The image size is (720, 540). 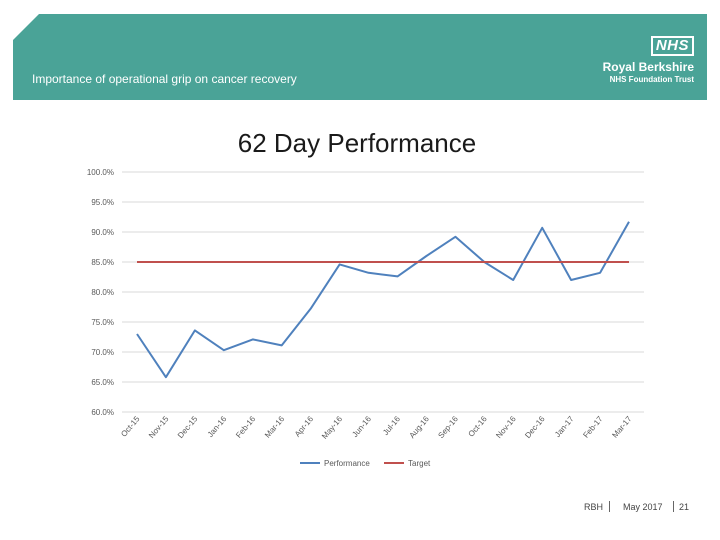 What do you see at coordinates (593, 427) in the screenshot?
I see `x-tick-label: Feb-17` at bounding box center [593, 427].